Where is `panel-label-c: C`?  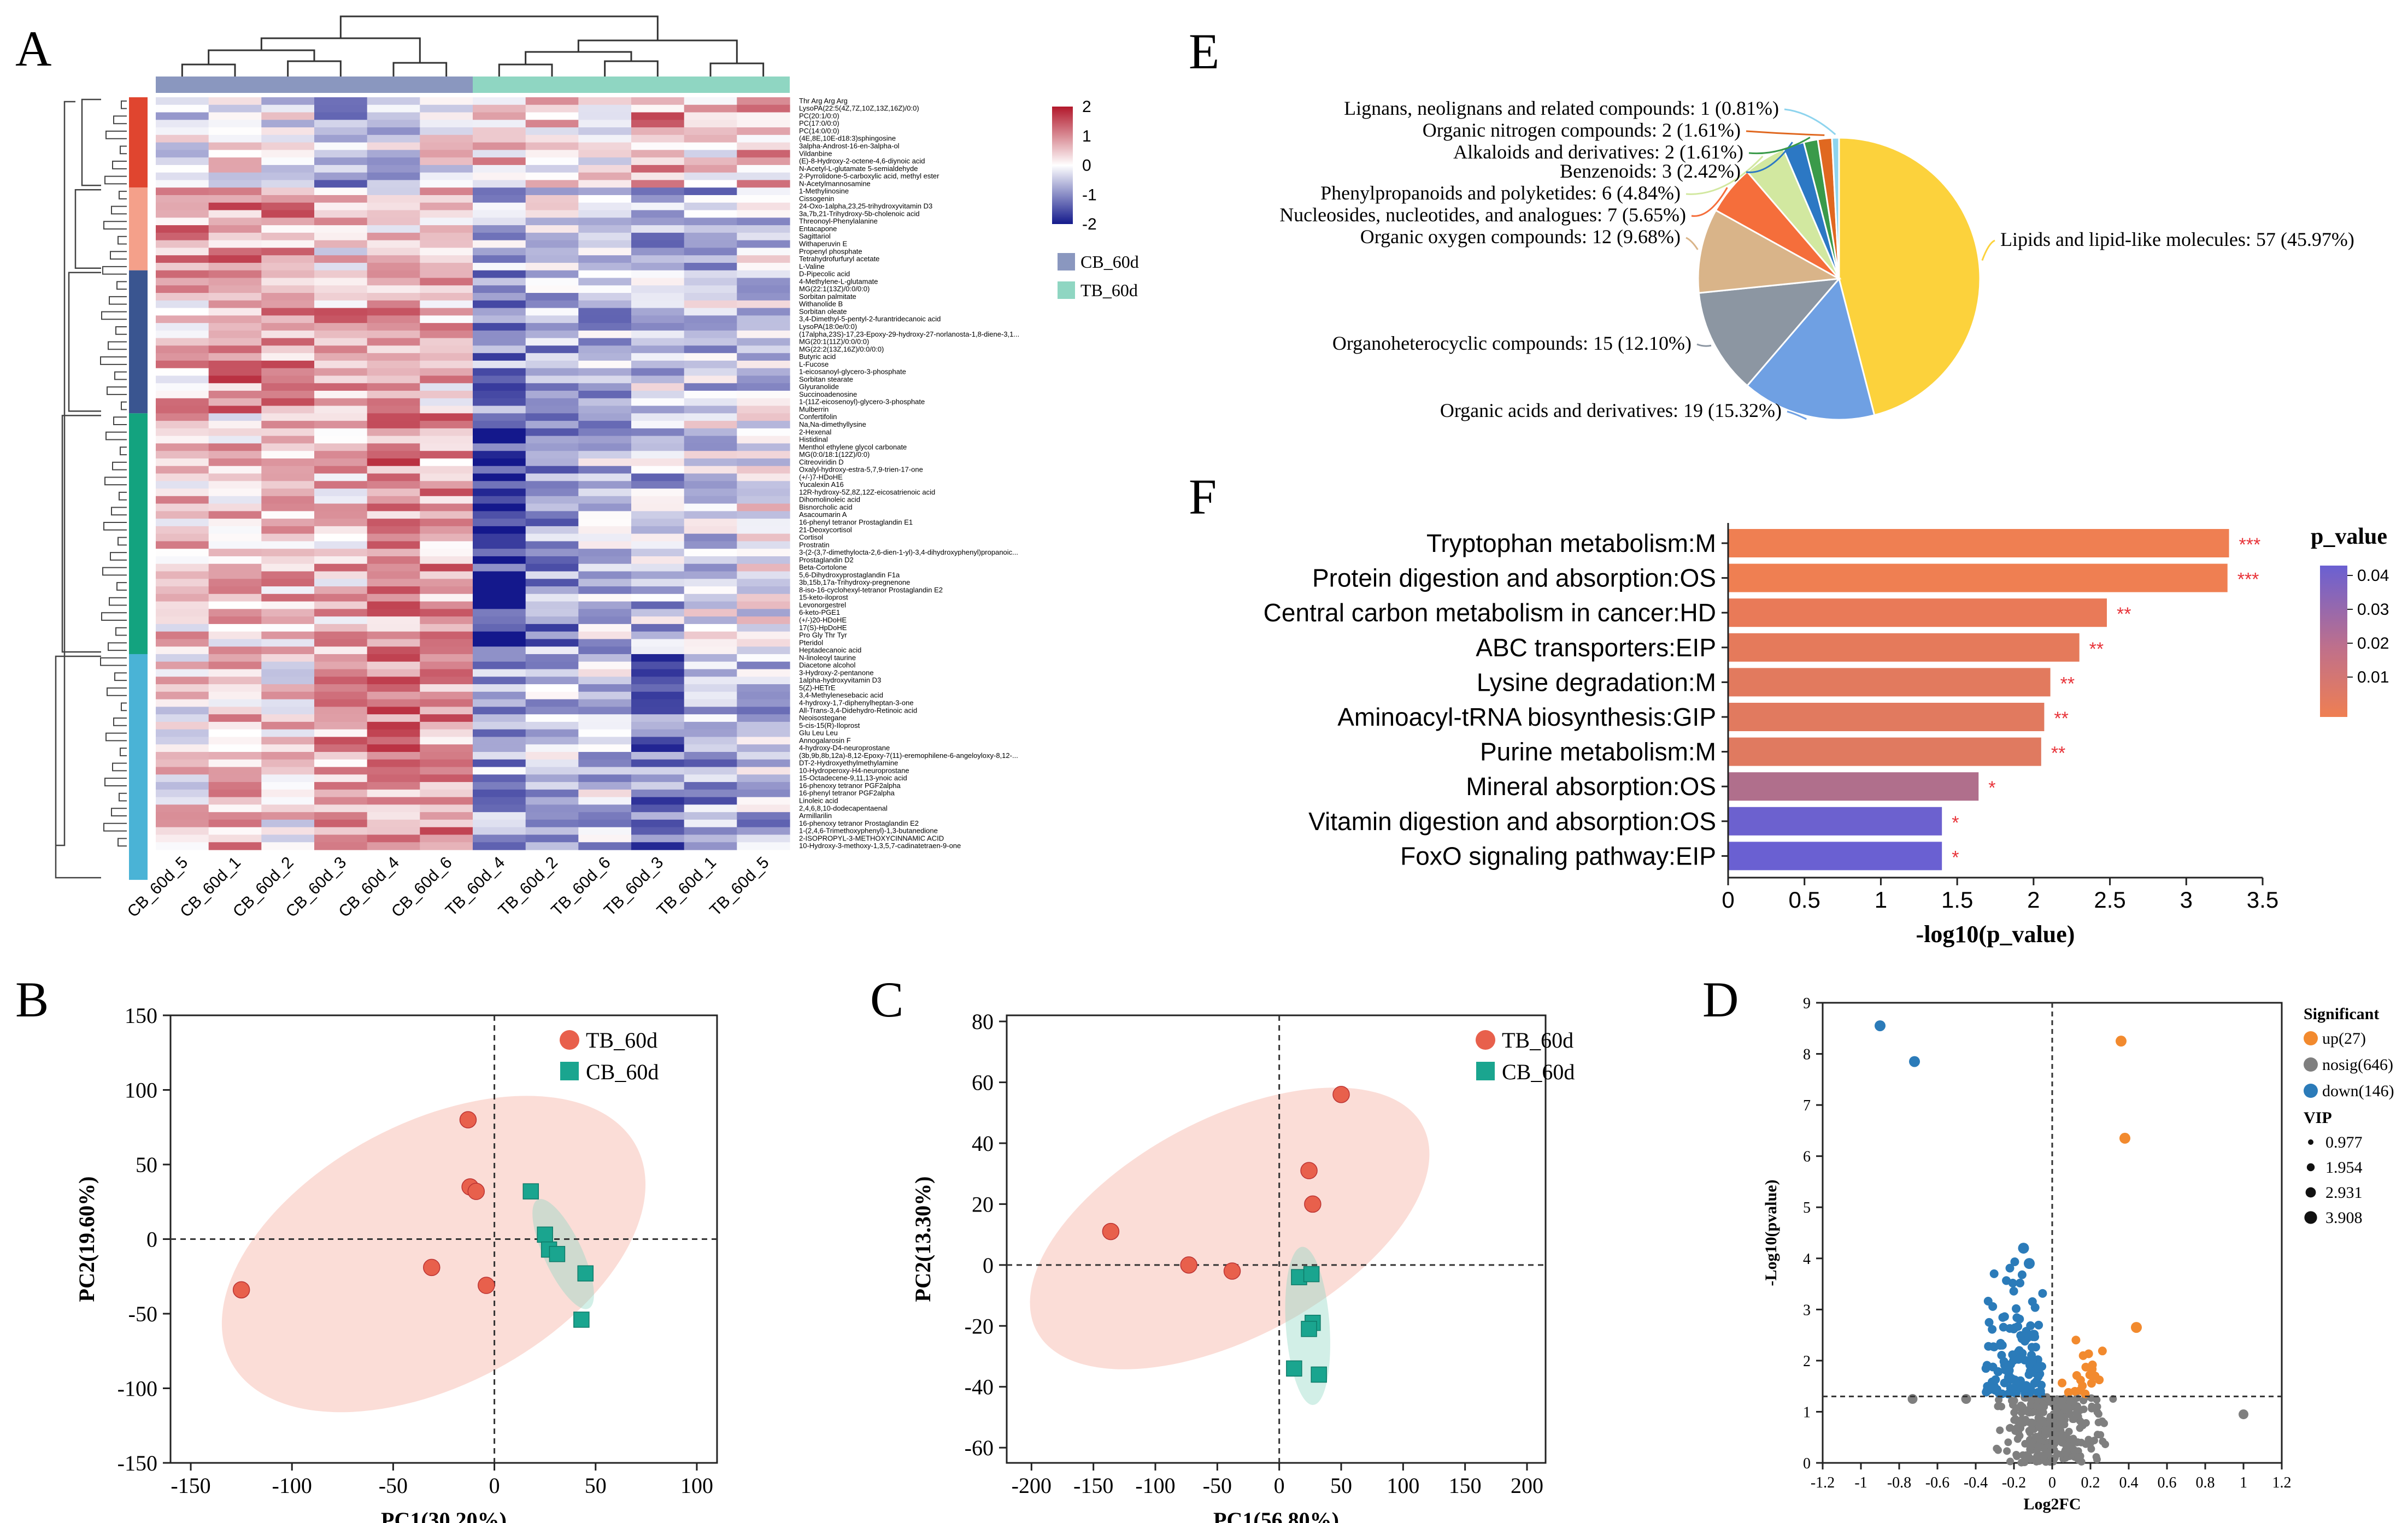 panel-label-c: C is located at coordinates (887, 999).